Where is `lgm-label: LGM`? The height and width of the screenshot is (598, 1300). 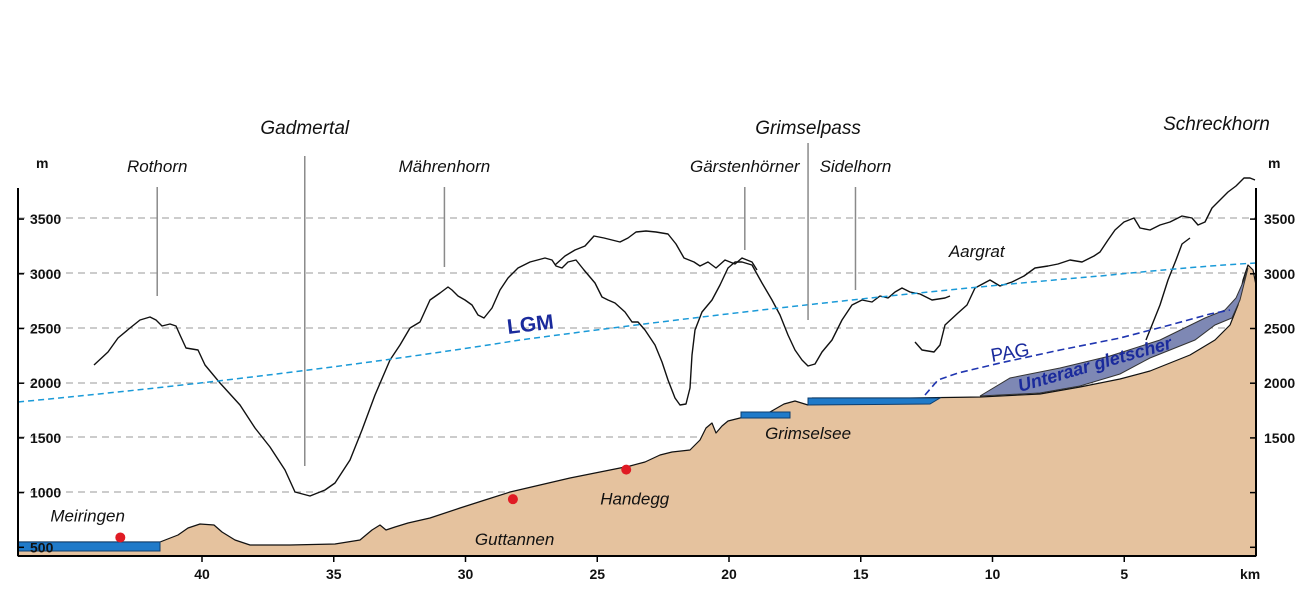
lgm-label: LGM is located at coordinates (530, 324).